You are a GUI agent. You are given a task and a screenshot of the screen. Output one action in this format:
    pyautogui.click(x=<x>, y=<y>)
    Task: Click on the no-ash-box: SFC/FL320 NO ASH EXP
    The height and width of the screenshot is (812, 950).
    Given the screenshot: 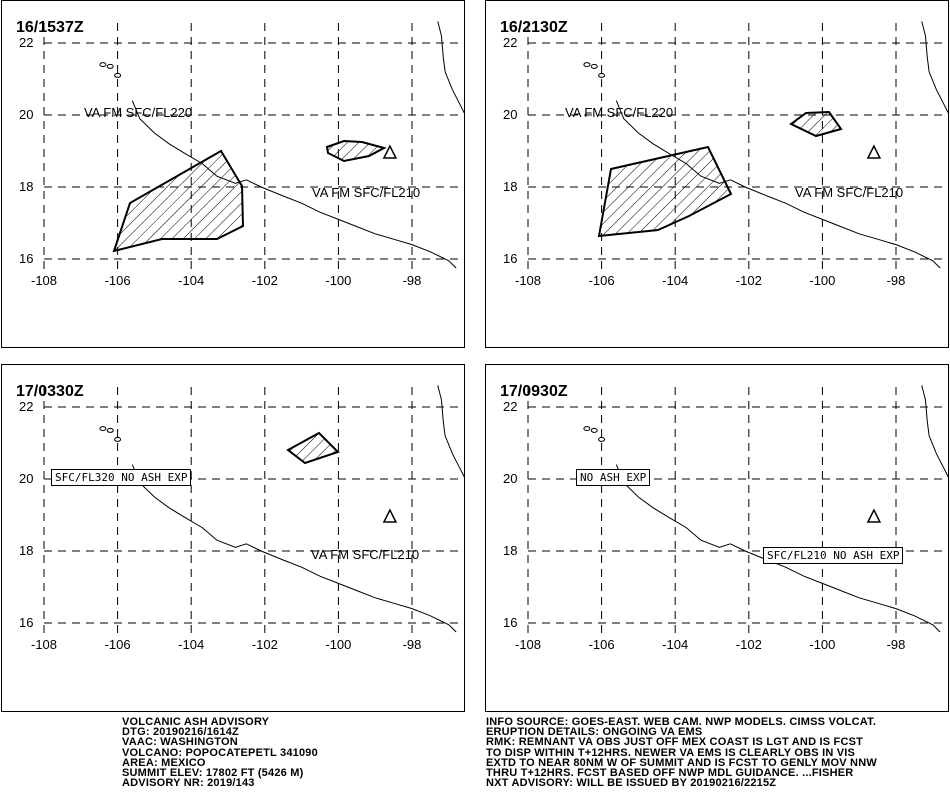 What is the action you would take?
    pyautogui.click(x=121, y=477)
    